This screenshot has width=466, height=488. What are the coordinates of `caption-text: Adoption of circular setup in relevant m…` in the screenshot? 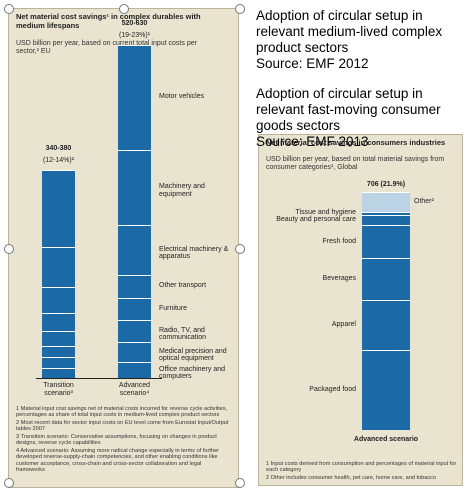 It's located at (349, 31).